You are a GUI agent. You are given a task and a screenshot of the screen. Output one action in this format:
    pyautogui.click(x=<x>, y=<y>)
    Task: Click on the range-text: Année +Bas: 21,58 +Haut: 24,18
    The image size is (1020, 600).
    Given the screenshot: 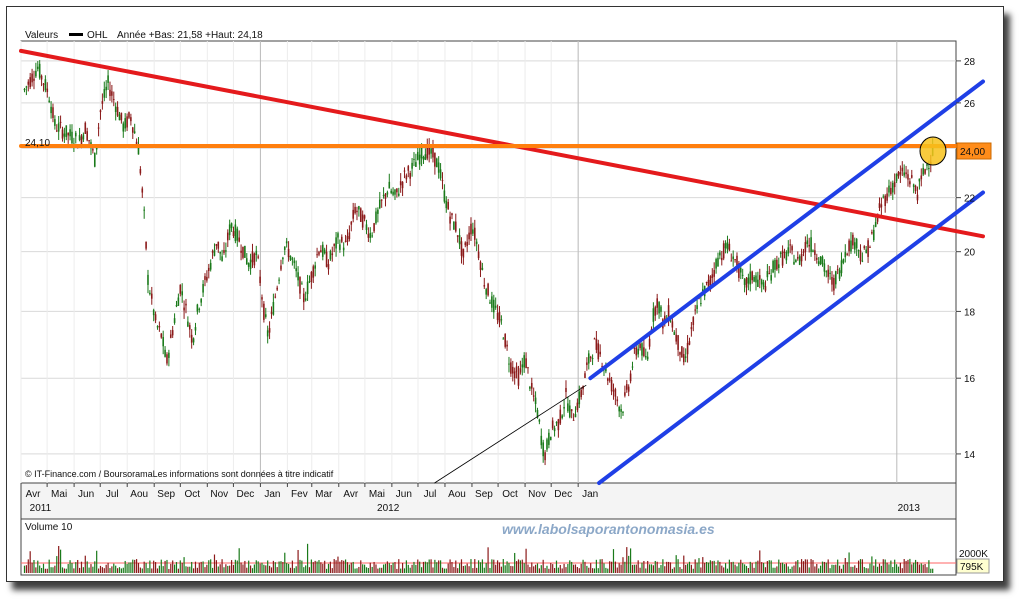 What is the action you would take?
    pyautogui.click(x=190, y=35)
    